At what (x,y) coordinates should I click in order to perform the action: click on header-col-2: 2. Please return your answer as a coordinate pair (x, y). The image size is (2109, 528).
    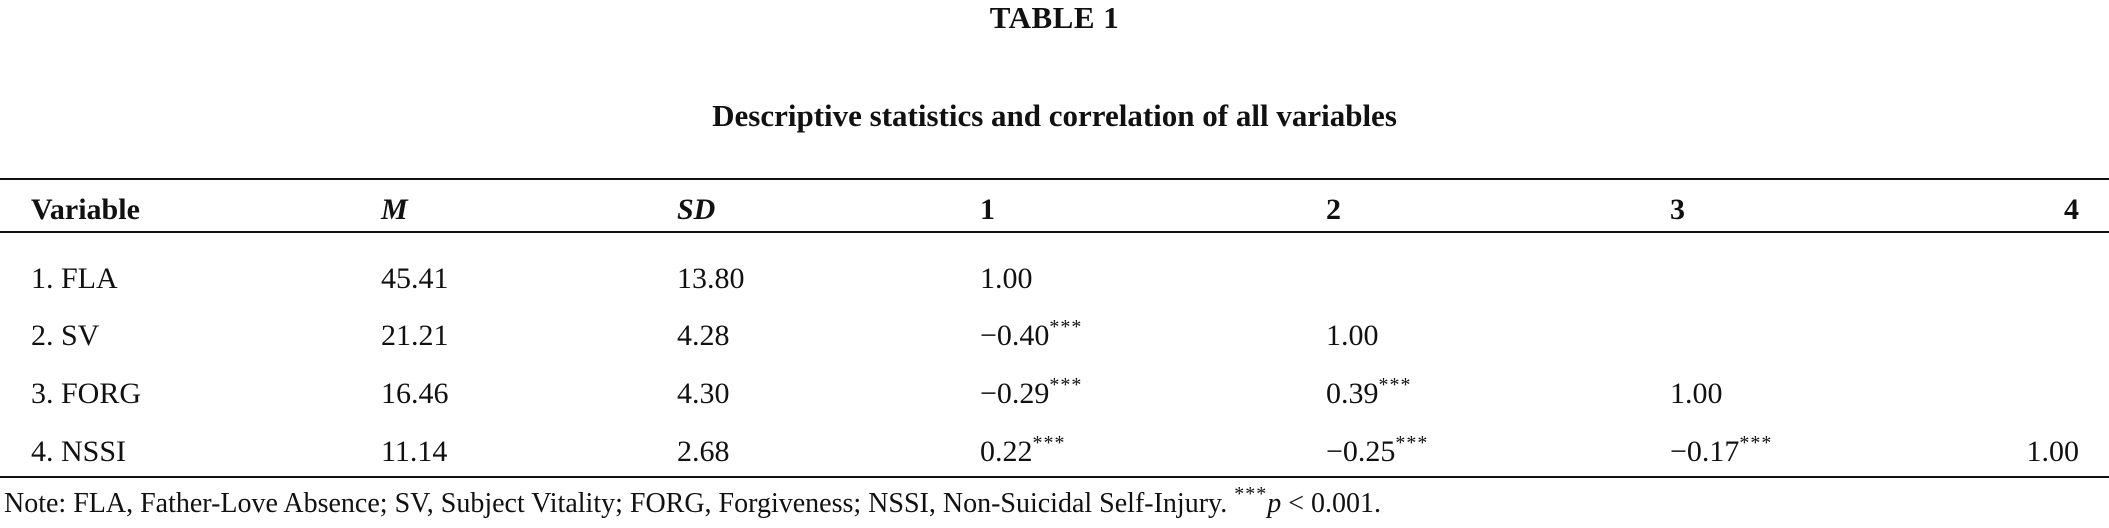
    Looking at the image, I should click on (1333, 209).